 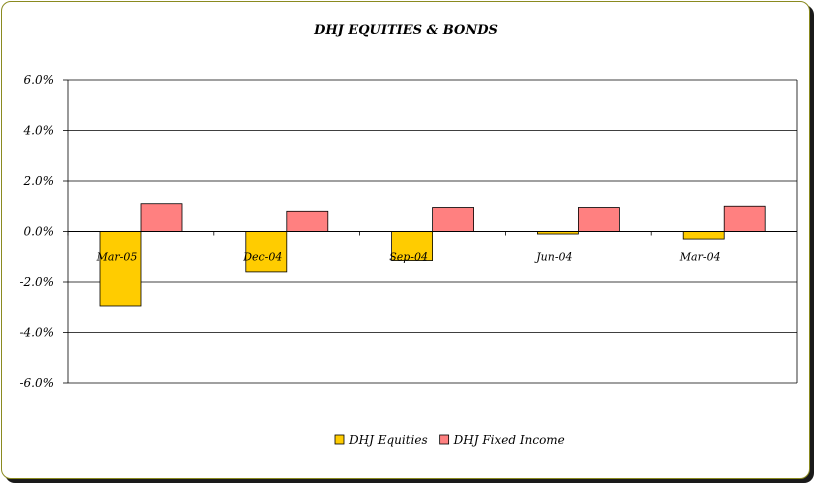 What do you see at coordinates (262, 257) in the screenshot?
I see `category-label: Dec-04` at bounding box center [262, 257].